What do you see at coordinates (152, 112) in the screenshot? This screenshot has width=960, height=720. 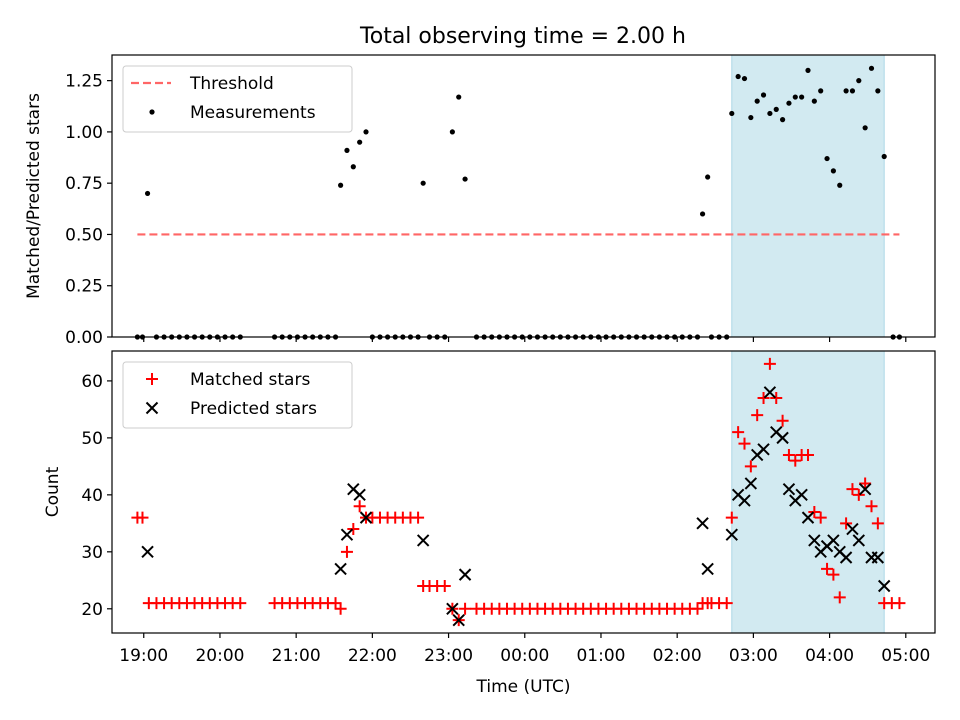 I see `legend-measurements-swatch` at bounding box center [152, 112].